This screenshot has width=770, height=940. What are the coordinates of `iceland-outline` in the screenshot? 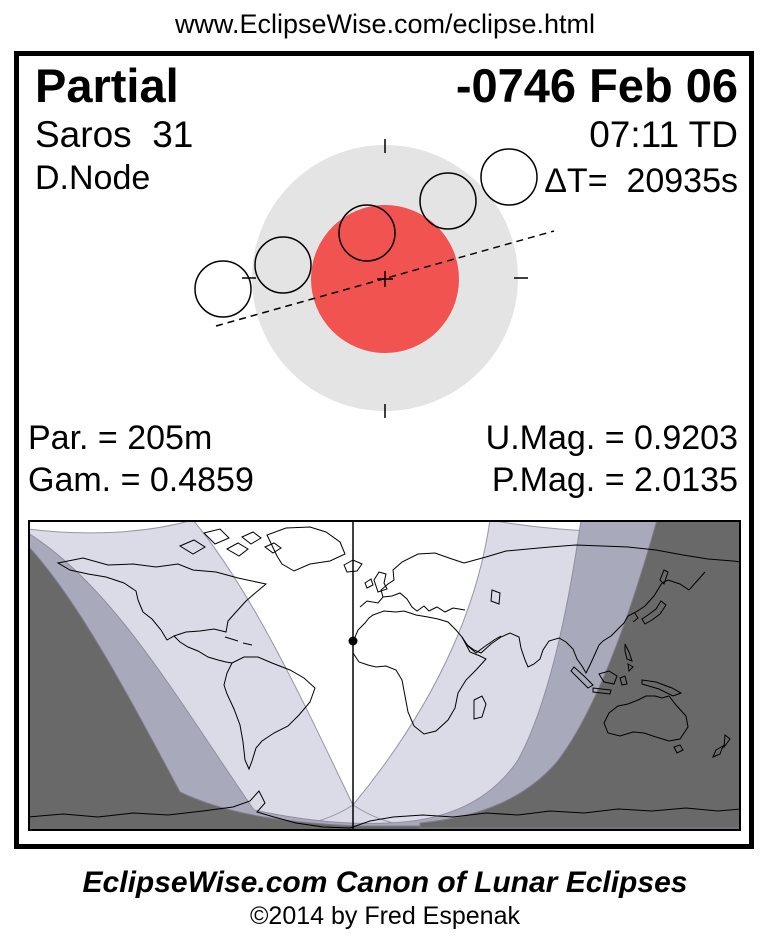 It's located at (353, 566).